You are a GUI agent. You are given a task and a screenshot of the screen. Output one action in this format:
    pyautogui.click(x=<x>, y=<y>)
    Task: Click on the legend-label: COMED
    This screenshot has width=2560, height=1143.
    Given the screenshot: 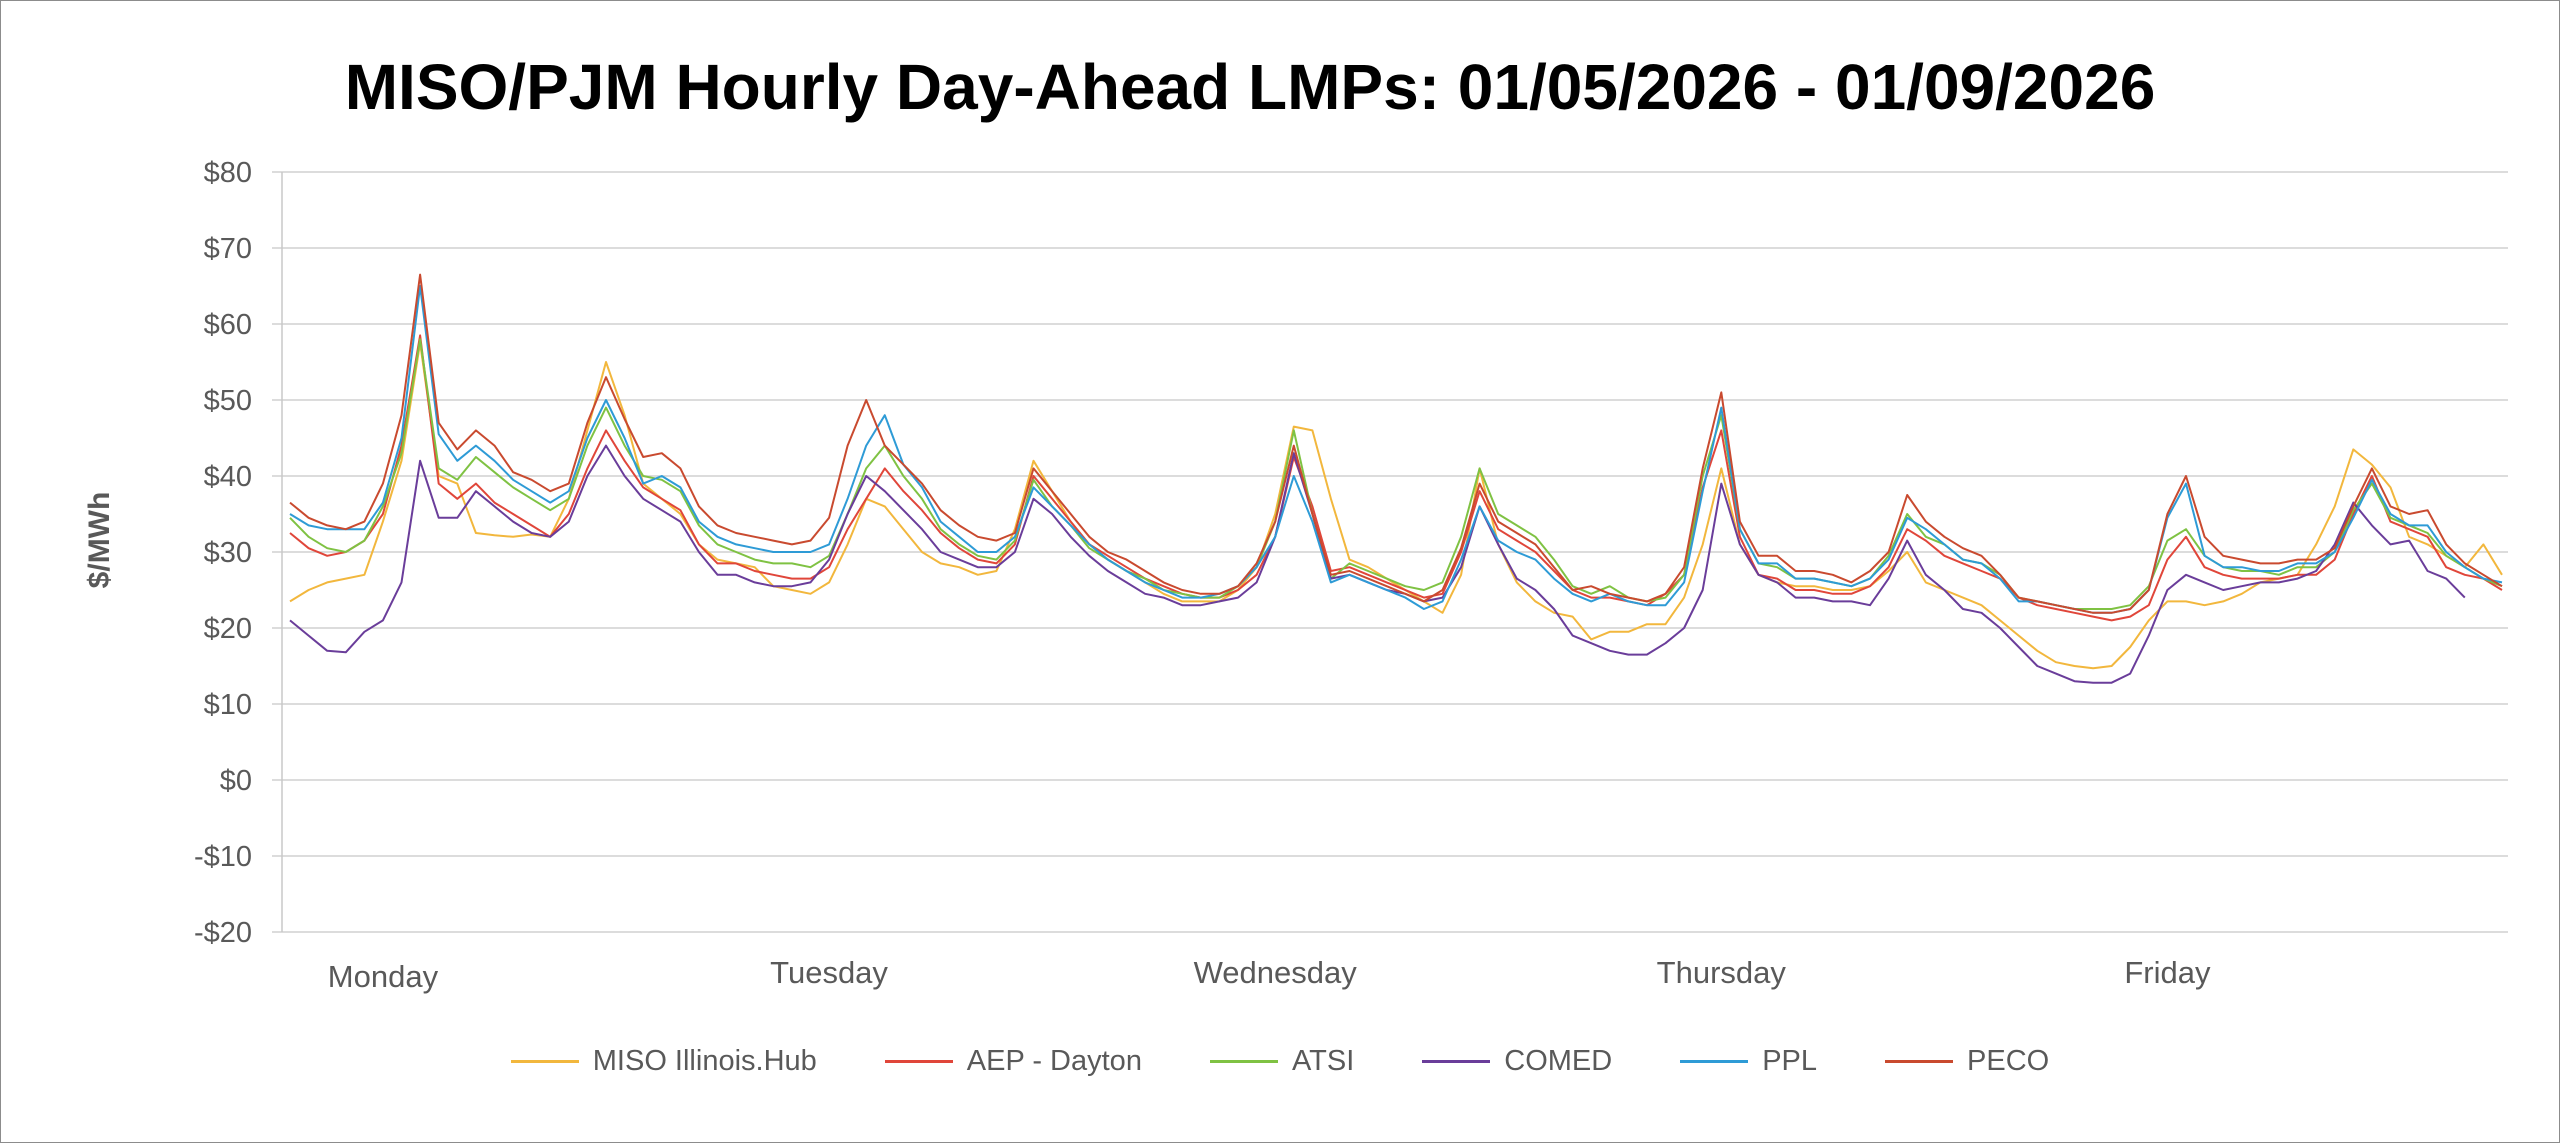 What is the action you would take?
    pyautogui.click(x=1558, y=1061)
    